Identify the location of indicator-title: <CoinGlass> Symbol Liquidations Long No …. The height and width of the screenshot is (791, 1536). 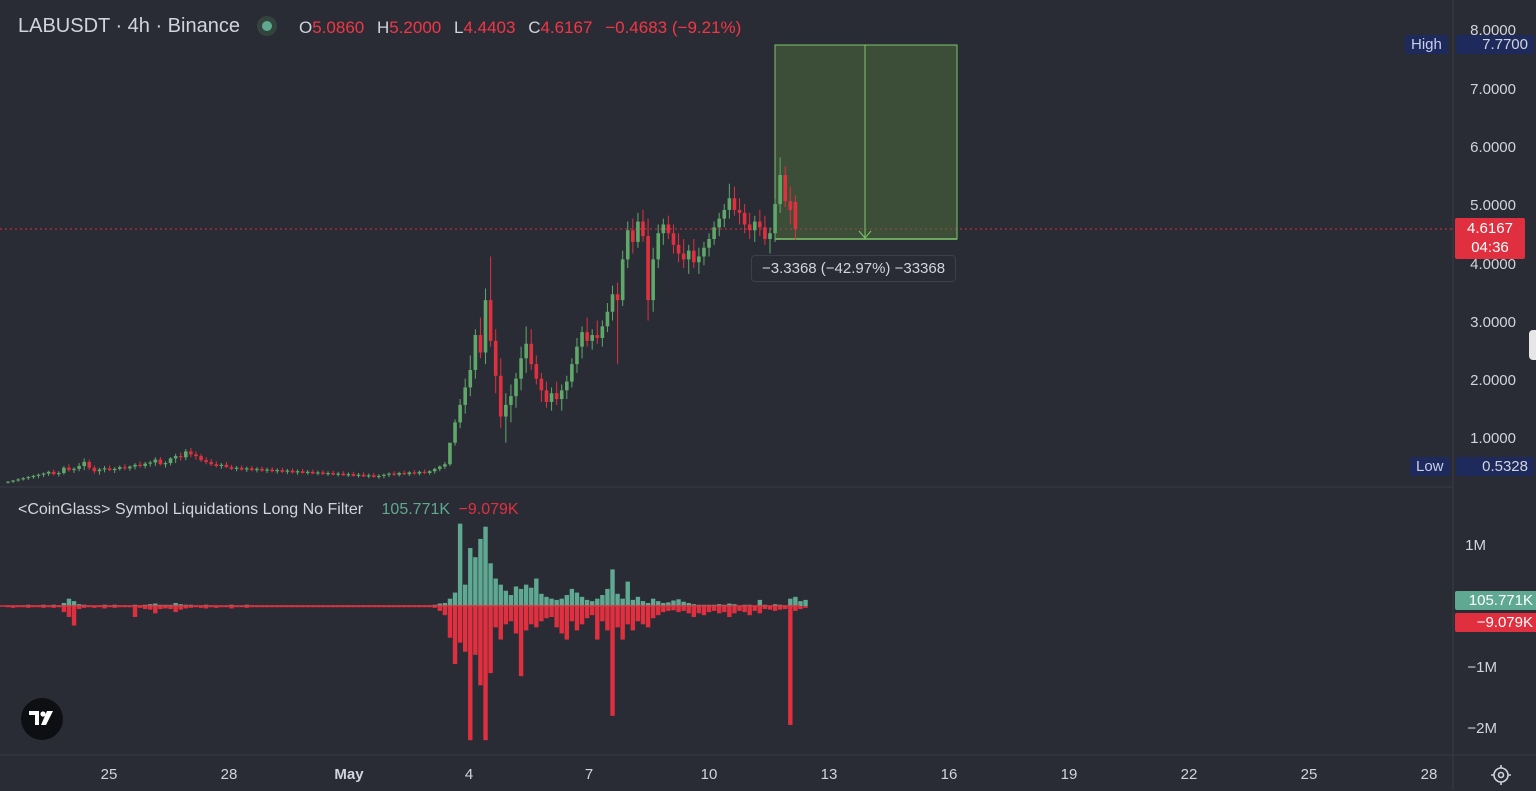
(191, 509).